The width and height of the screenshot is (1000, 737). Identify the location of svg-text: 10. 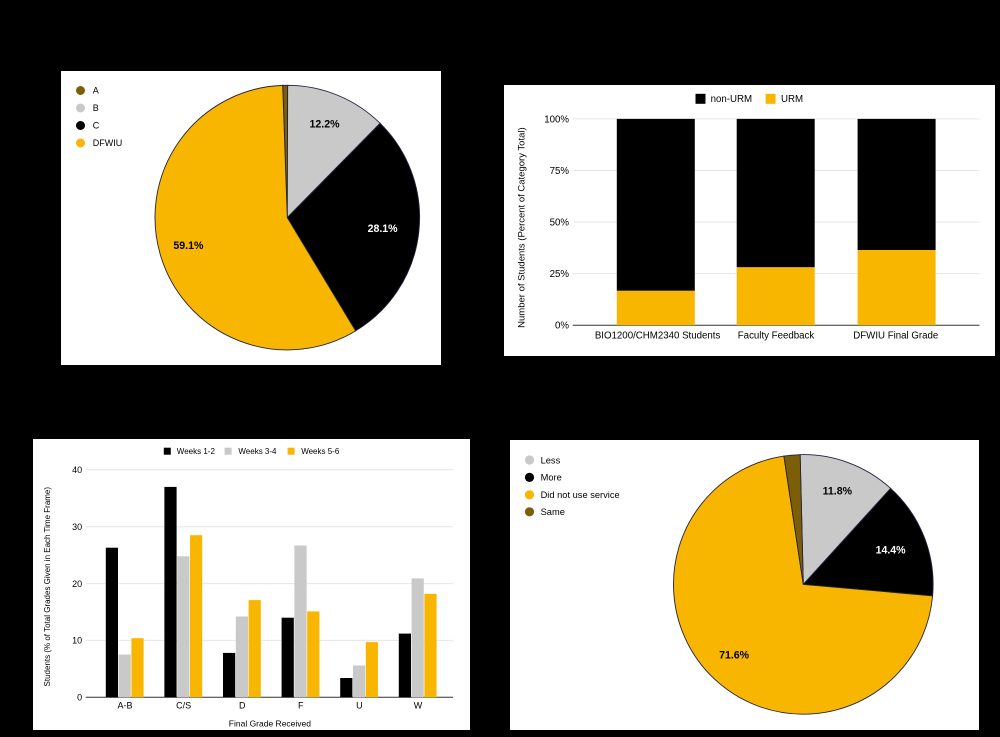
(77, 641).